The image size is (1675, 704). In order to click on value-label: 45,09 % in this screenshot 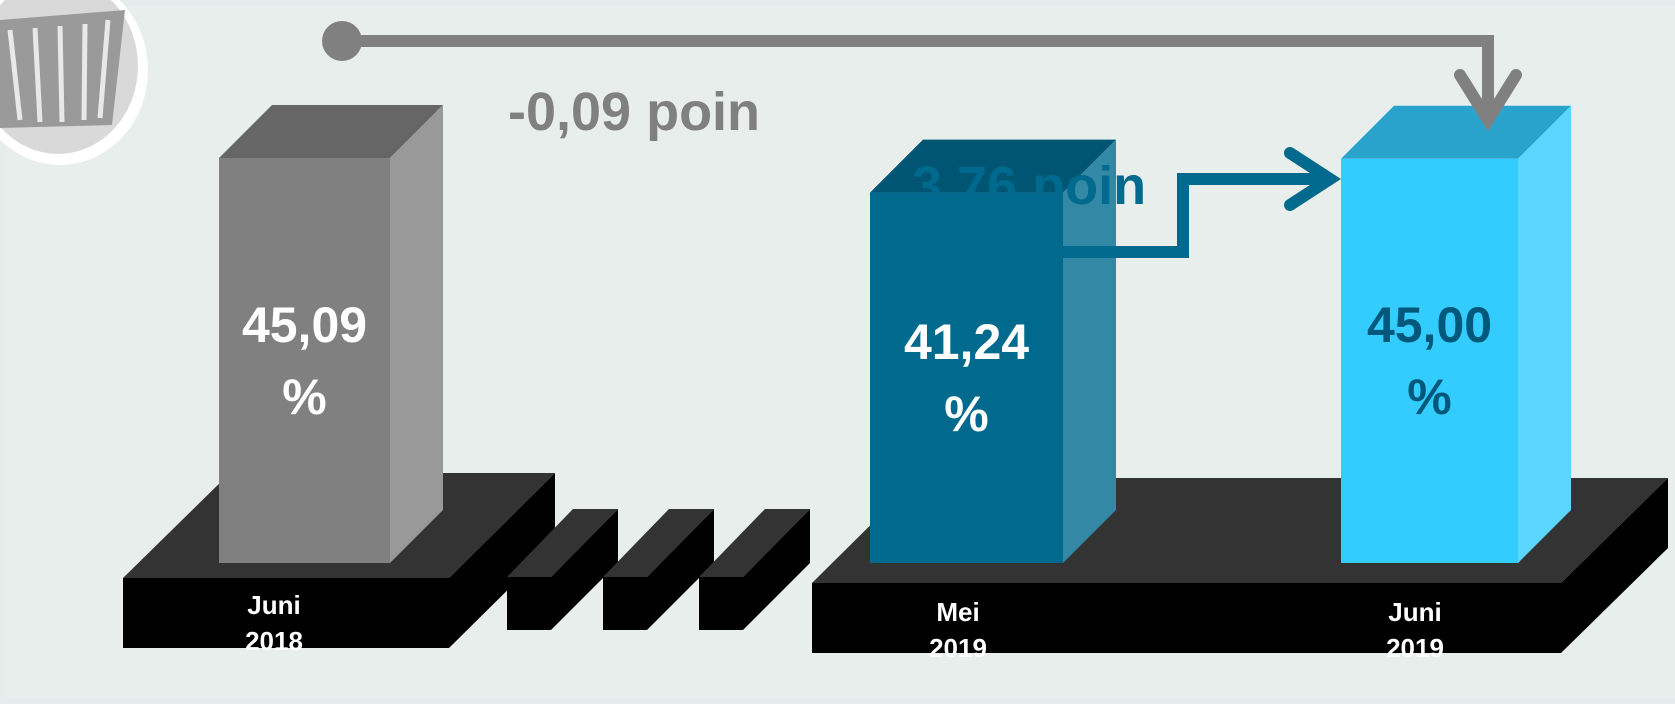, I will do `click(304, 361)`.